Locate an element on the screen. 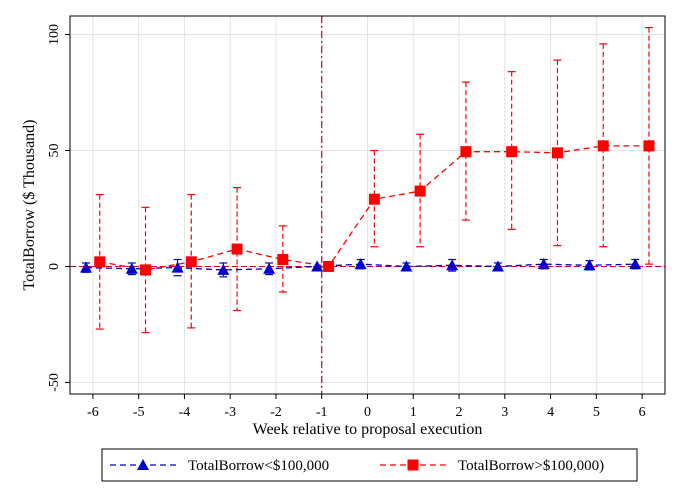 The image size is (693, 504). x-tick-label: -6 is located at coordinates (93, 412).